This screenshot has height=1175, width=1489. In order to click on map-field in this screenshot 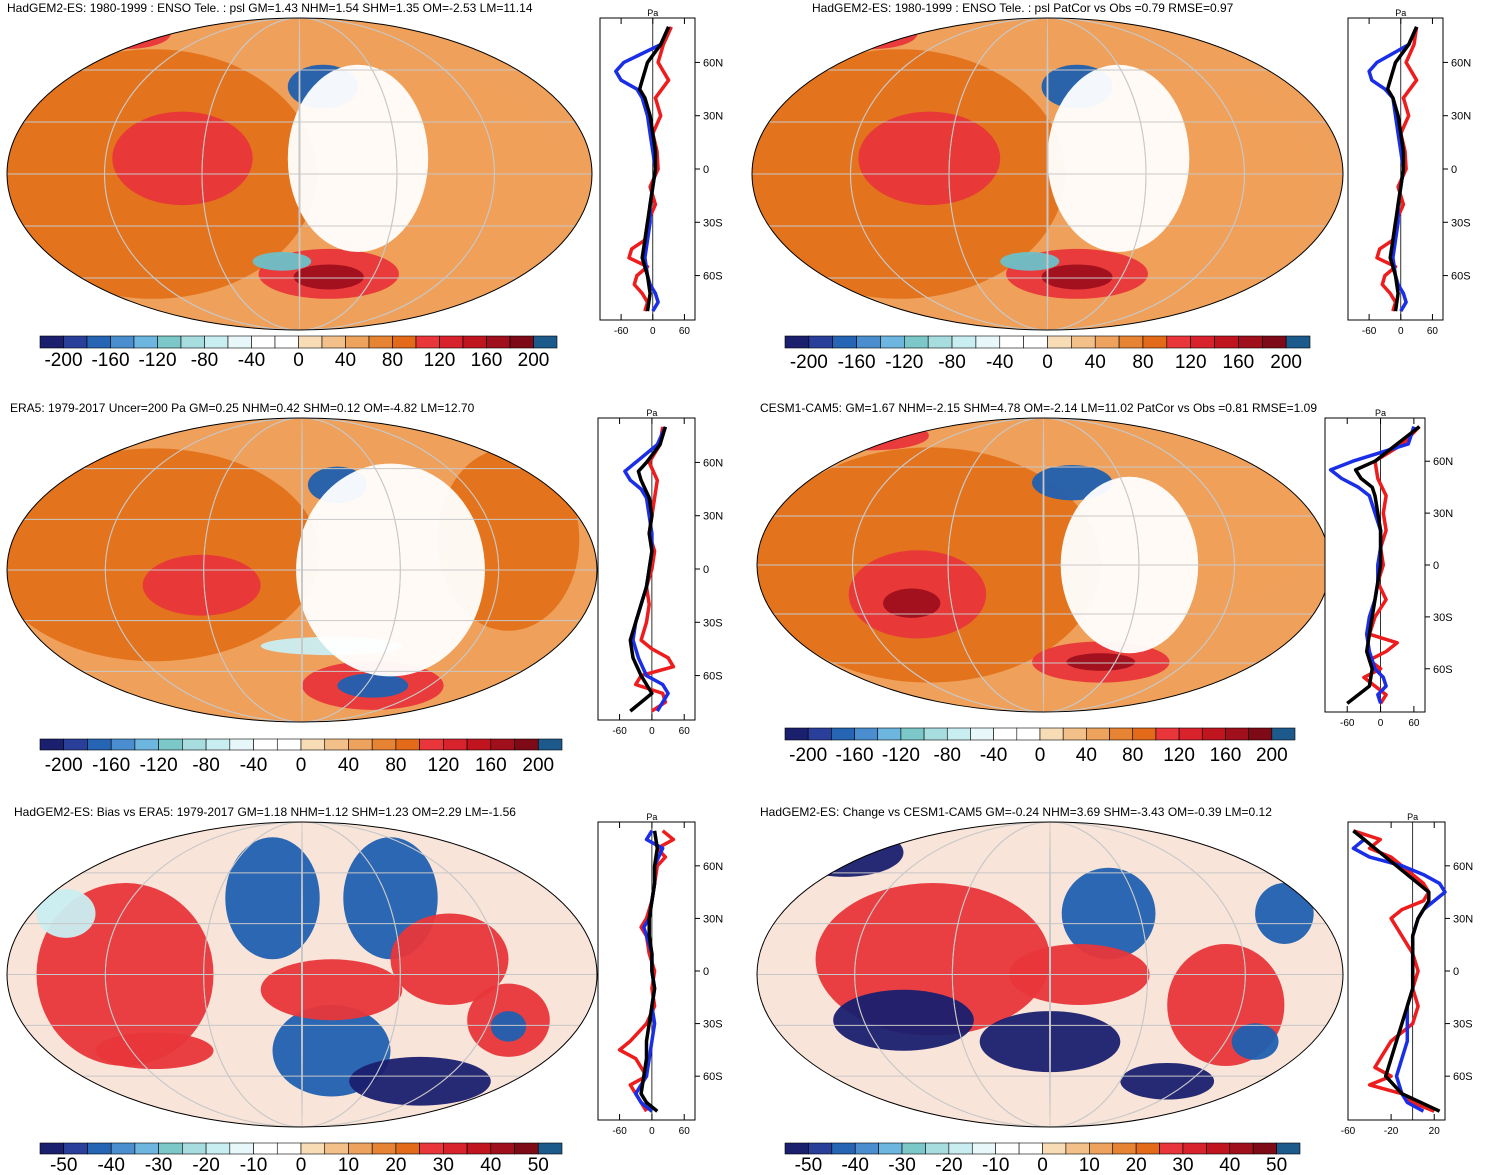, I will do `click(1050, 974)`.